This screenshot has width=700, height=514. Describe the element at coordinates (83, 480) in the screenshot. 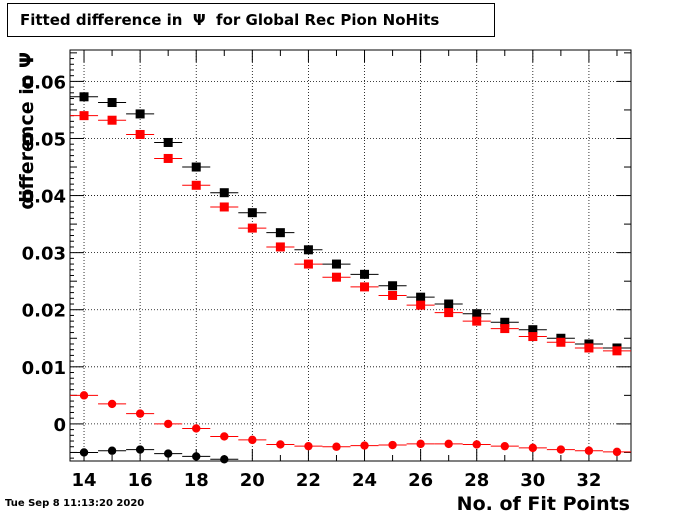

I see `x-tick-label: 14` at that location.